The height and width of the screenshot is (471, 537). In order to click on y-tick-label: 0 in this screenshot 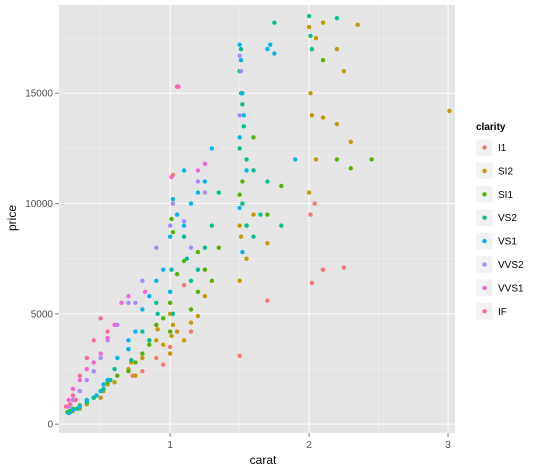, I will do `click(50, 425)`.